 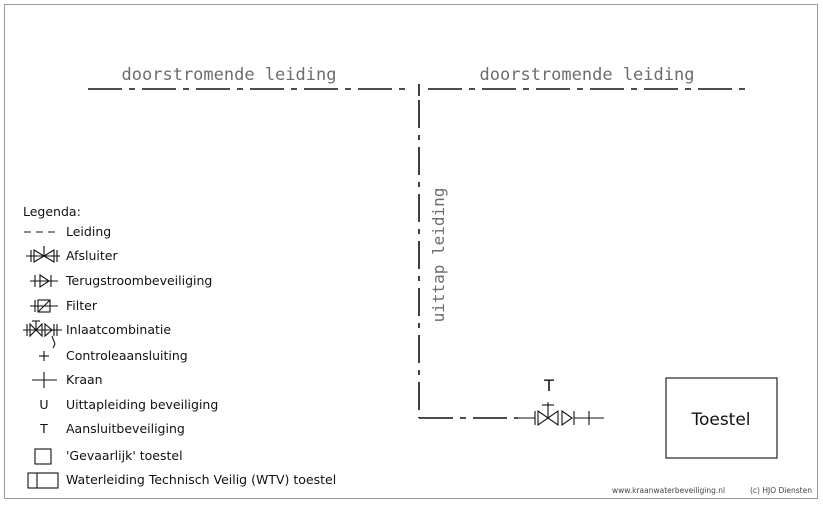 What do you see at coordinates (118, 329) in the screenshot?
I see `legend-label: Inlaatcombinatie` at bounding box center [118, 329].